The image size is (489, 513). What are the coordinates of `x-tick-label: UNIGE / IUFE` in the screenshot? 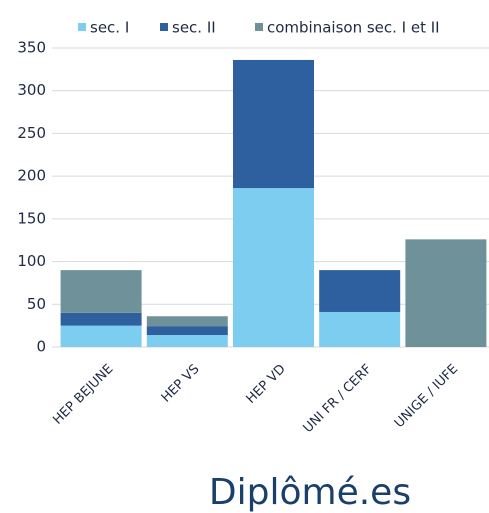 It's located at (426, 396).